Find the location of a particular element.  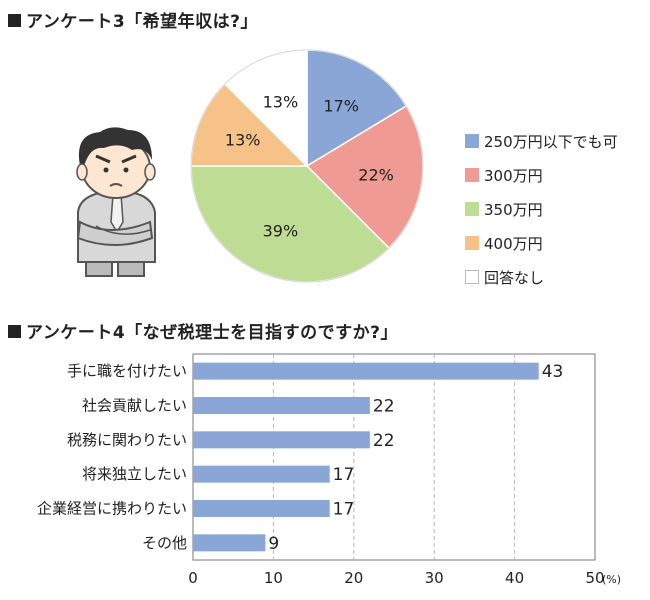

pie-slice-label: 22% is located at coordinates (376, 174).